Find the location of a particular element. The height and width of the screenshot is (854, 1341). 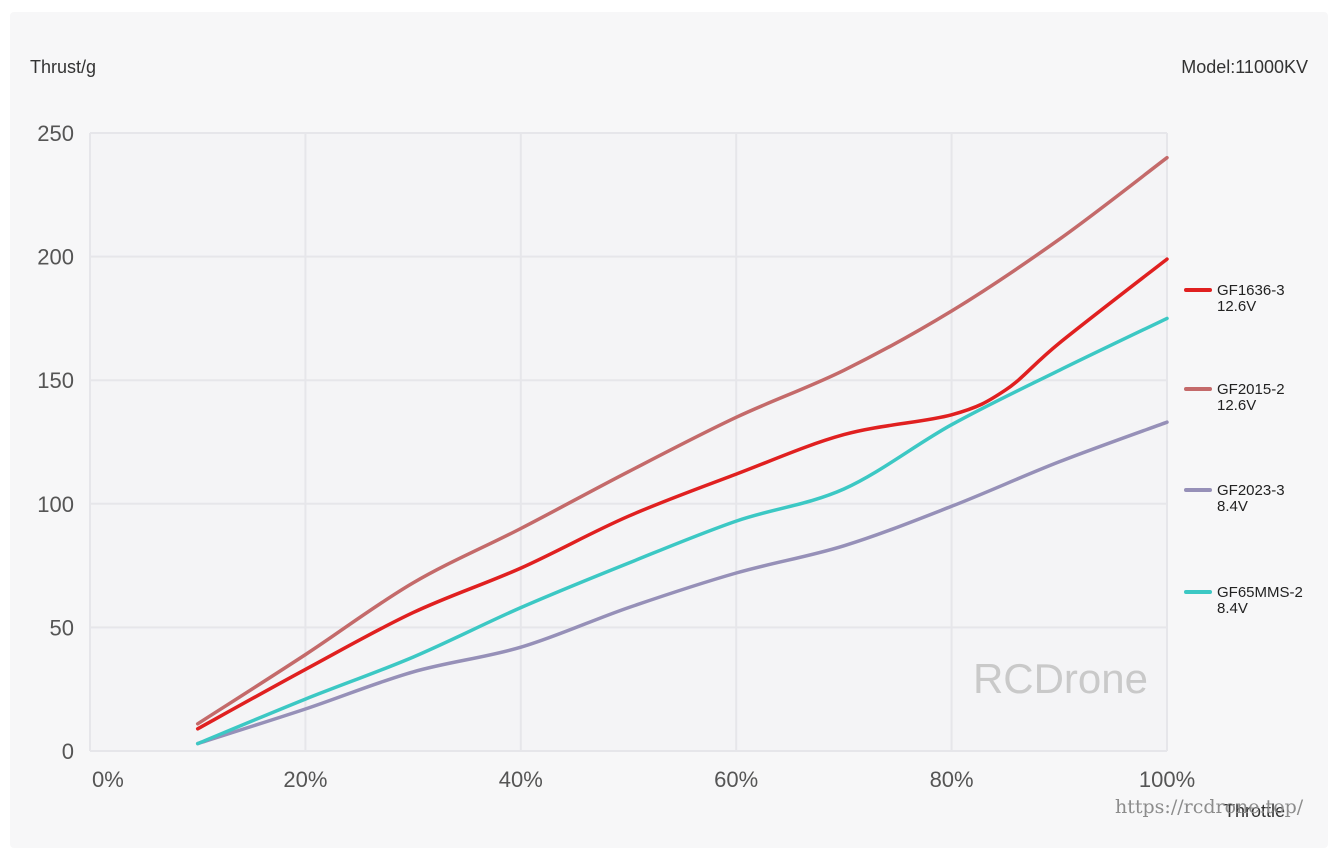

x-tick-label: 100% is located at coordinates (1167, 779).